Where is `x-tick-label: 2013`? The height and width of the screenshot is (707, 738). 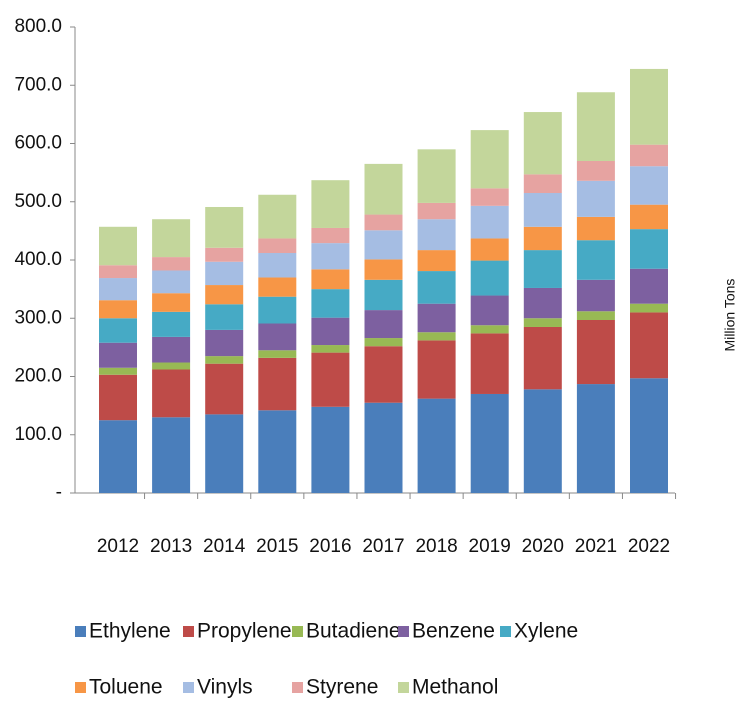 x-tick-label: 2013 is located at coordinates (171, 546).